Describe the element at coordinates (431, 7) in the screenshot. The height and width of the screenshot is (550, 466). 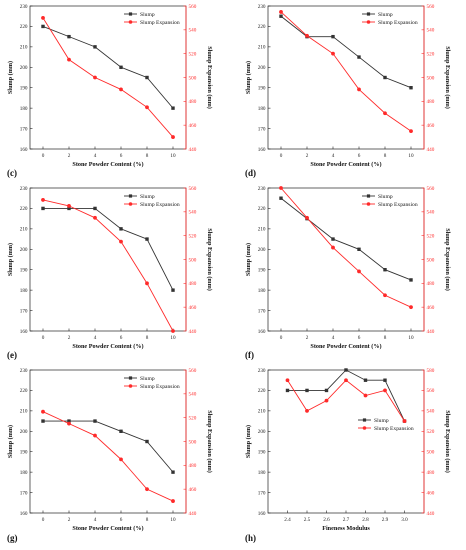
I see `y2-tick-label: 560` at that location.